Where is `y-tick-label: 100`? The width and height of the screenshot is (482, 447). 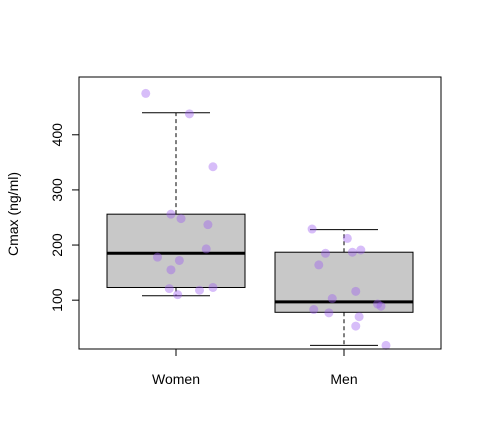 y-tick-label: 100 is located at coordinates (57, 300).